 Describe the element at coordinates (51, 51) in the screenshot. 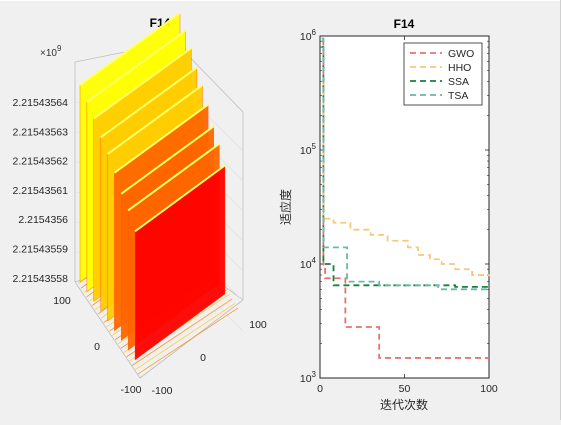

I see `z-exponent-label: ×10⁹` at that location.